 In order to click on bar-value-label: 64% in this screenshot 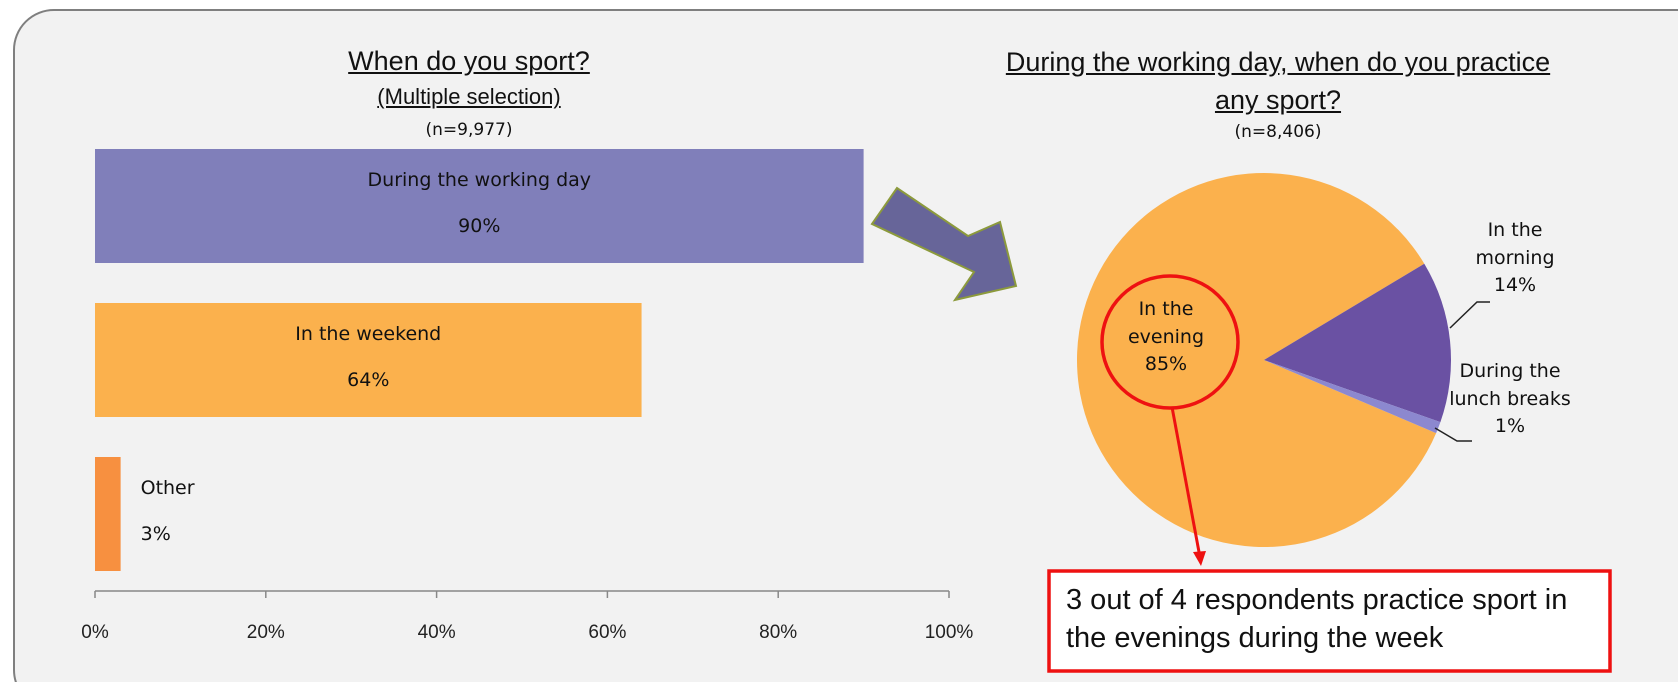, I will do `click(368, 380)`.